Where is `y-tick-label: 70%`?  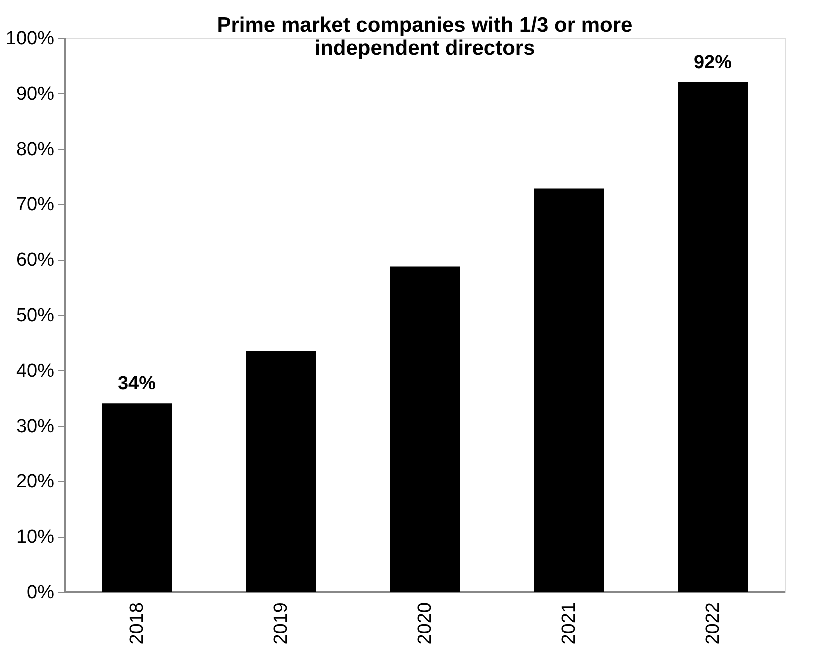 y-tick-label: 70% is located at coordinates (35, 205).